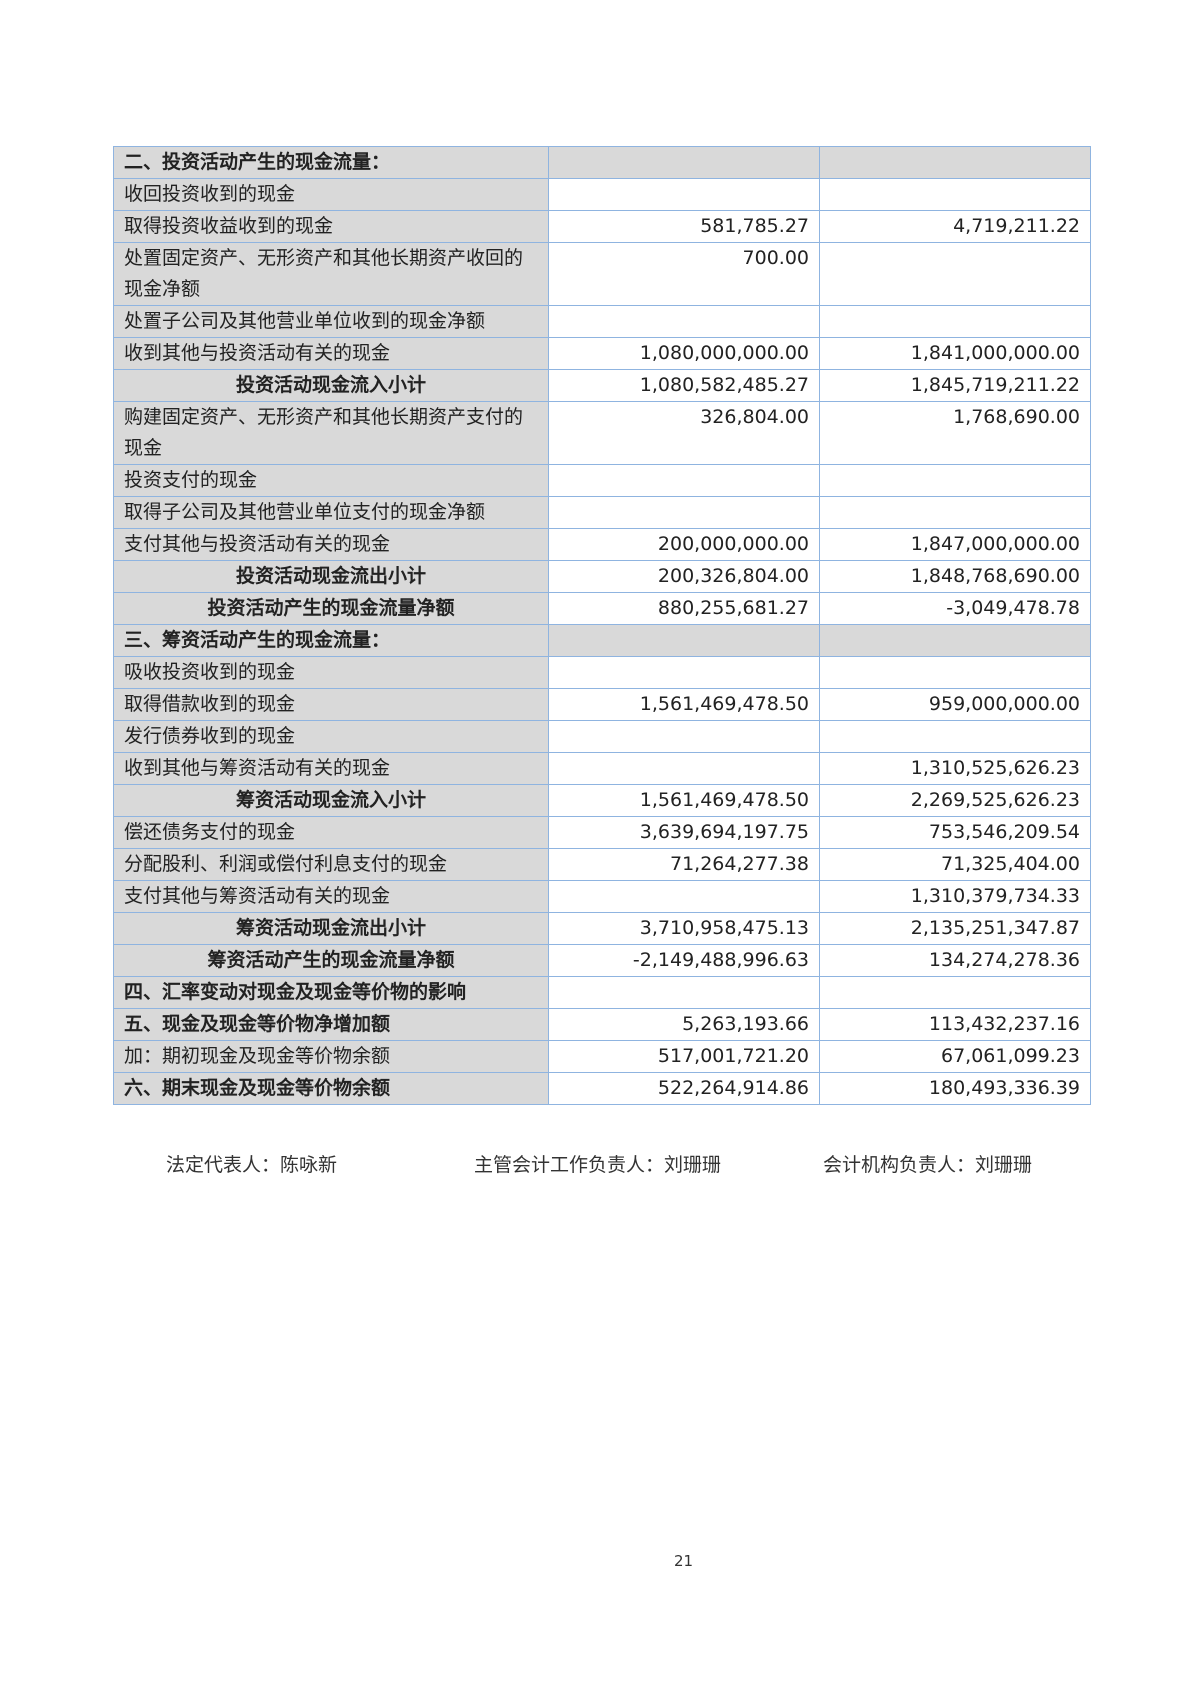 The height and width of the screenshot is (1697, 1200). I want to click on row-label: 投资活动现金流出小计, so click(331, 576).